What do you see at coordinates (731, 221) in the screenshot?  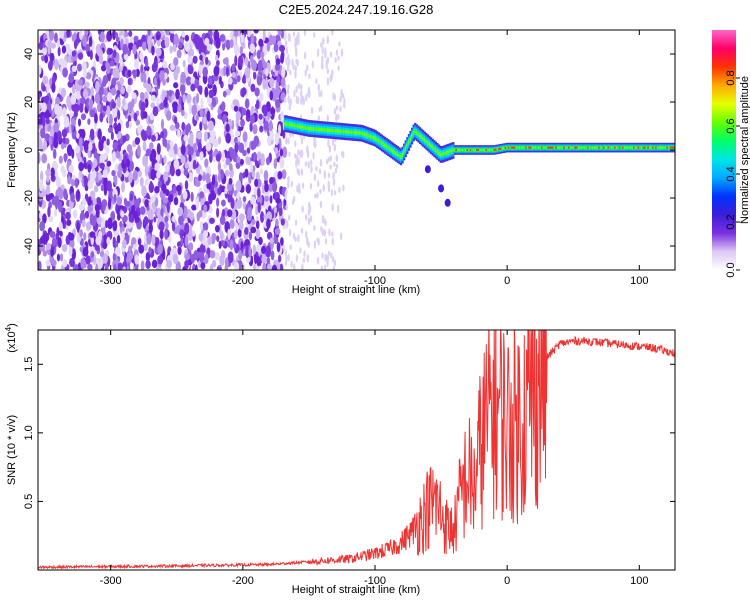 I see `colorbar-tick-label: 0.2` at bounding box center [731, 221].